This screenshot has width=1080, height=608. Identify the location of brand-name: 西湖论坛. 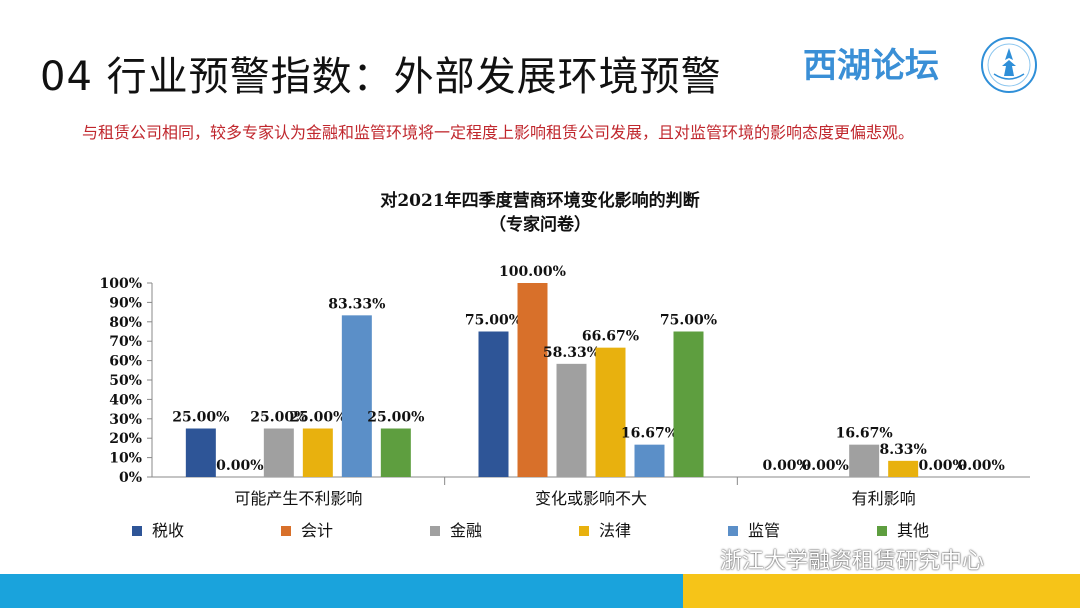
(871, 66).